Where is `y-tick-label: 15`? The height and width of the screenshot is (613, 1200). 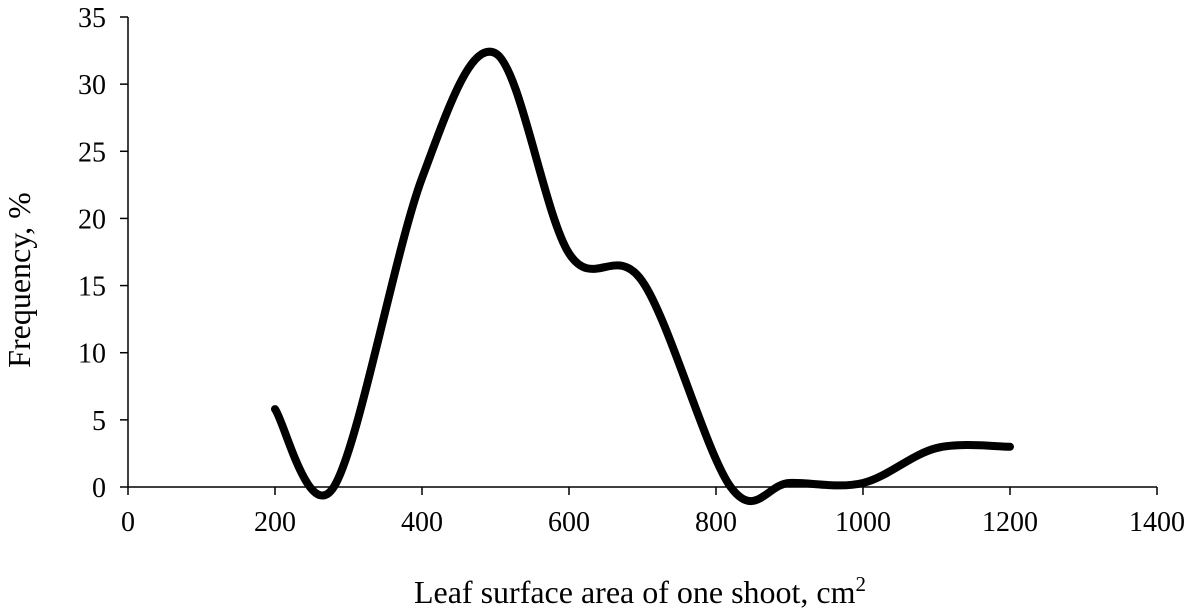 y-tick-label: 15 is located at coordinates (92, 287).